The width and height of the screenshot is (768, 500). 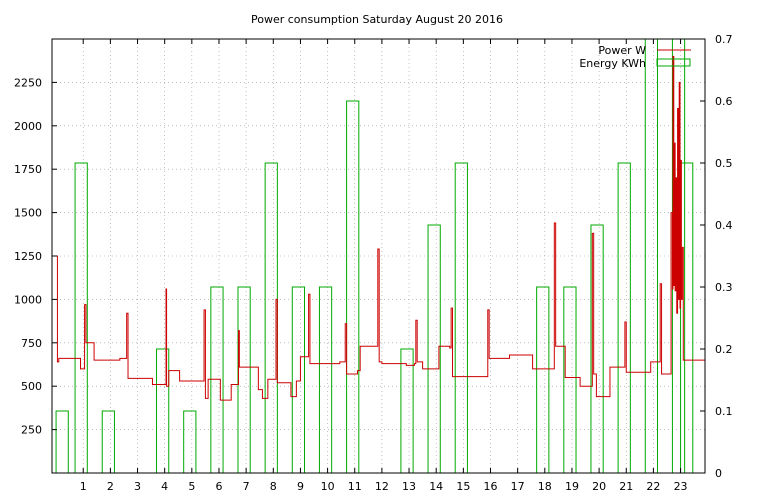 I want to click on x-tick-label: 17, so click(x=518, y=486).